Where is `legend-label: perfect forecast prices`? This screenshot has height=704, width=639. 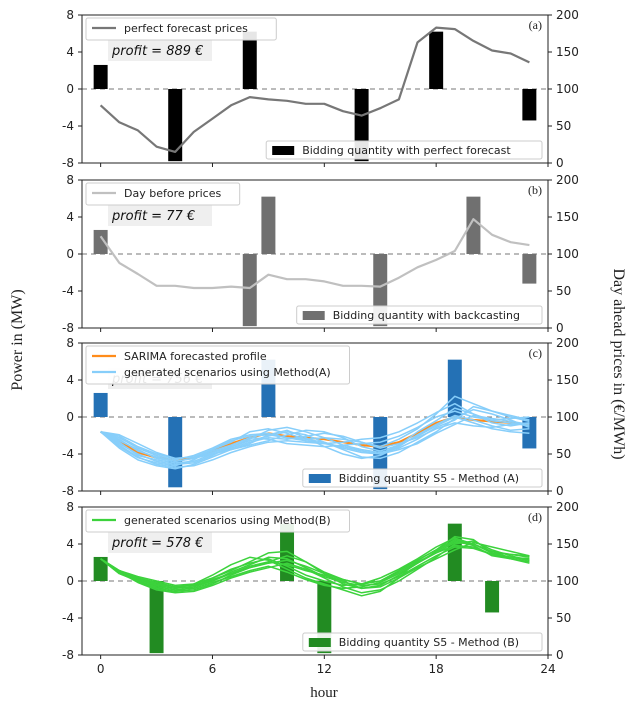 legend-label: perfect forecast prices is located at coordinates (186, 28).